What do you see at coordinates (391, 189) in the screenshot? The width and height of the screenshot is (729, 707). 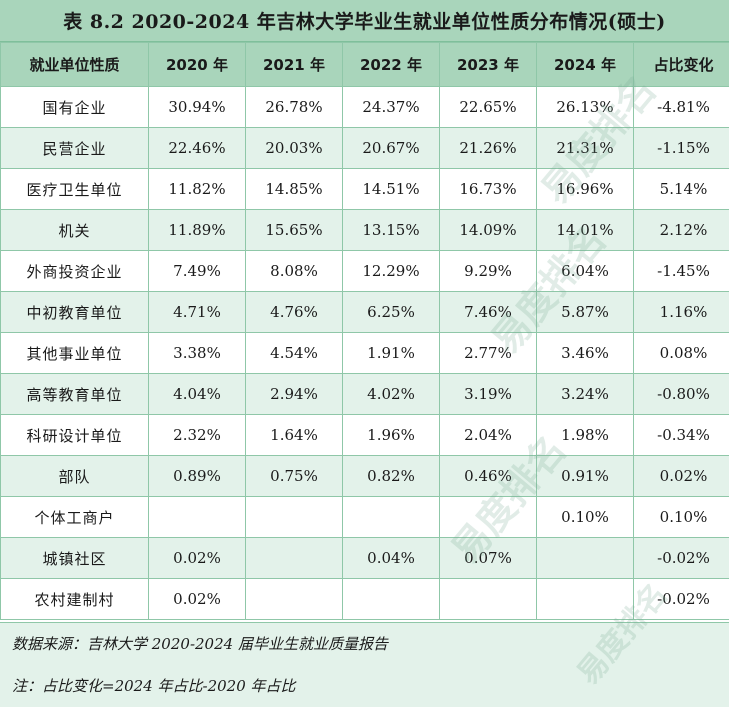 I see `cell-y2022: 14.51%` at bounding box center [391, 189].